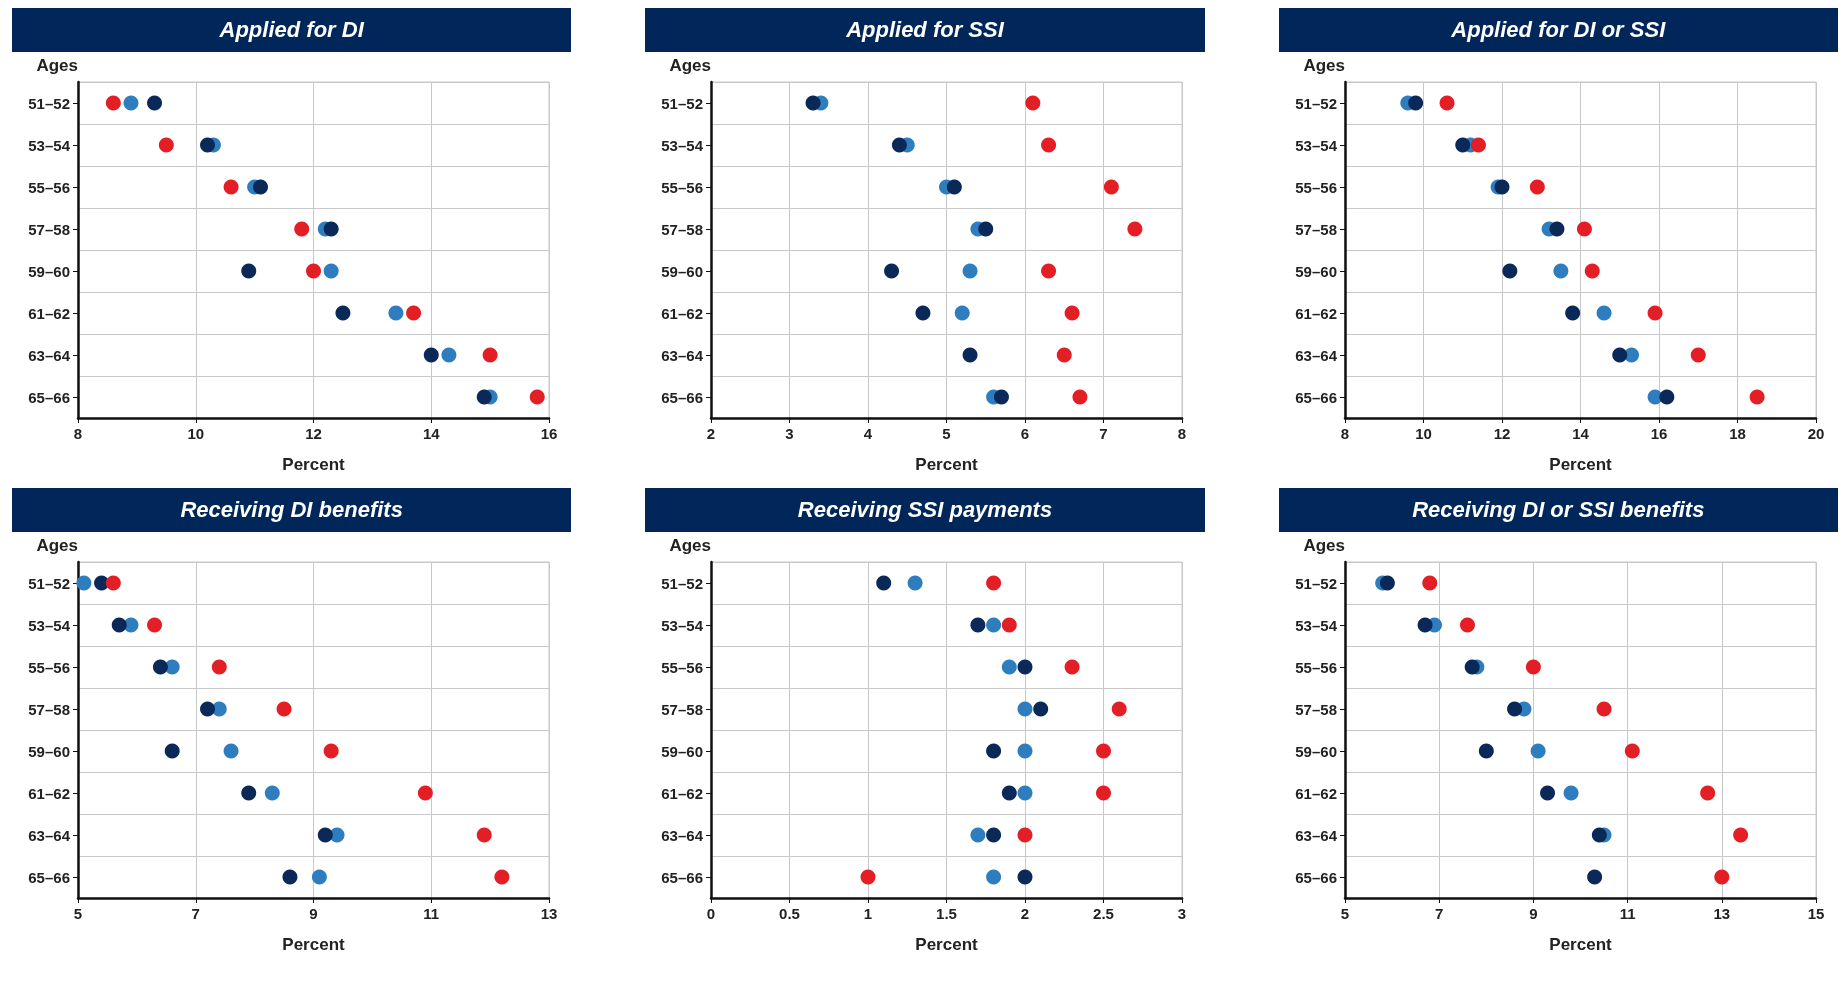 Image resolution: width=1847 pixels, height=993 pixels. I want to click on x-tick-label: 9, so click(313, 913).